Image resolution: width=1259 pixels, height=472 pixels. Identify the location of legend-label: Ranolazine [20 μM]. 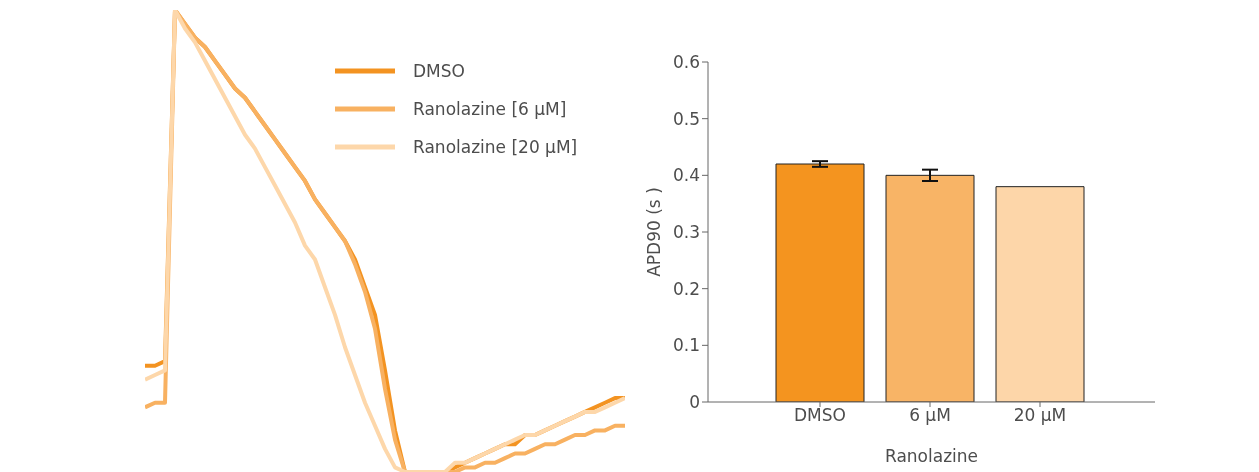
(495, 147).